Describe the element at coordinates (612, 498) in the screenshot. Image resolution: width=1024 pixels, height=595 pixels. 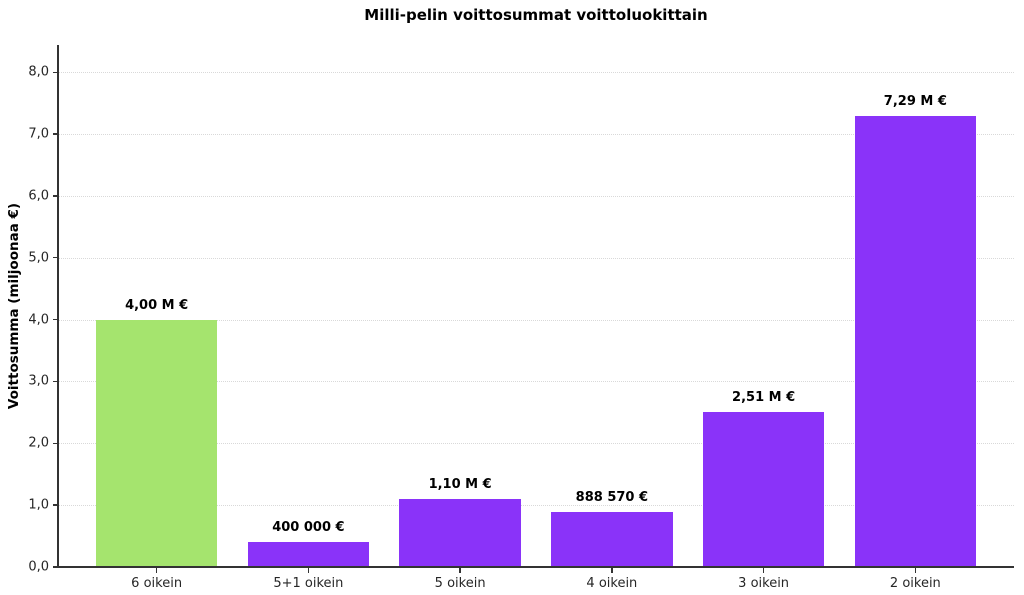
I see `bar-value-label: 888 570 €` at that location.